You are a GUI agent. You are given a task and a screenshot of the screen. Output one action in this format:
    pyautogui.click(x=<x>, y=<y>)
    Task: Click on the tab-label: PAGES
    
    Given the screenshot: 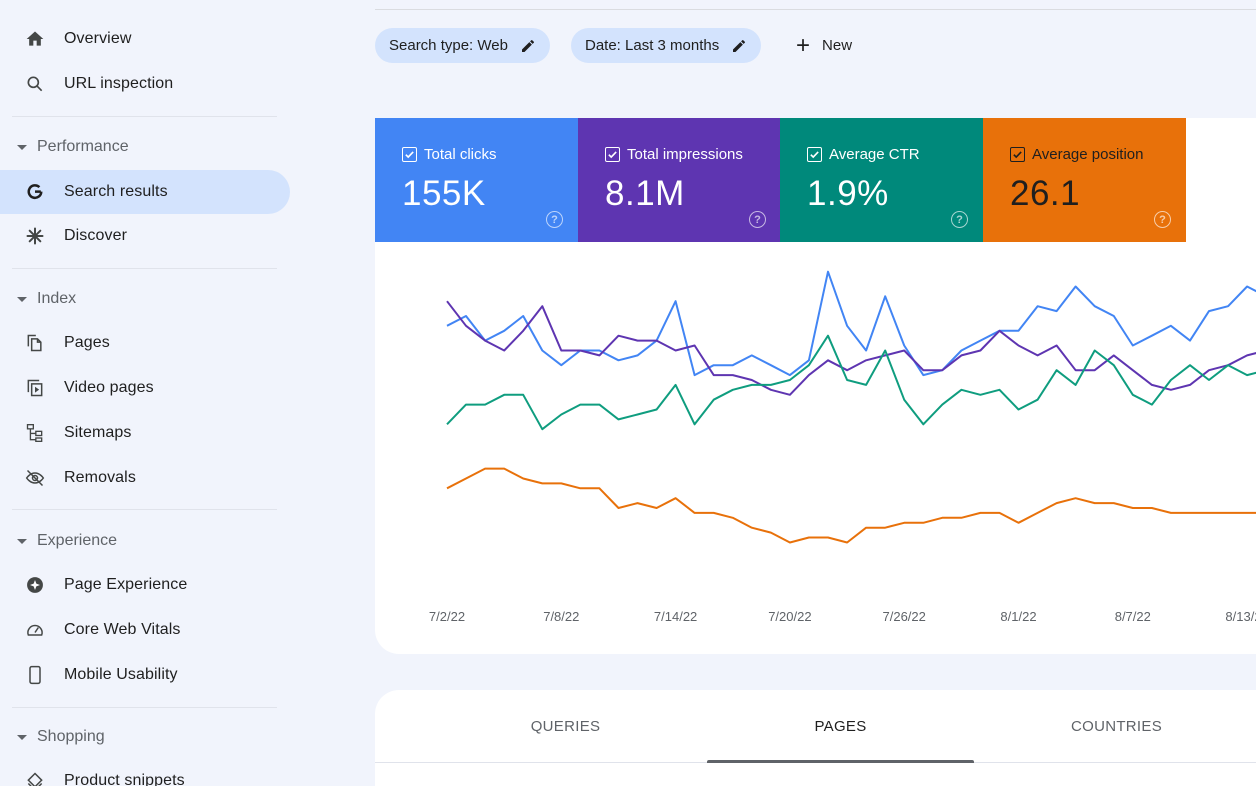 What is the action you would take?
    pyautogui.click(x=840, y=726)
    